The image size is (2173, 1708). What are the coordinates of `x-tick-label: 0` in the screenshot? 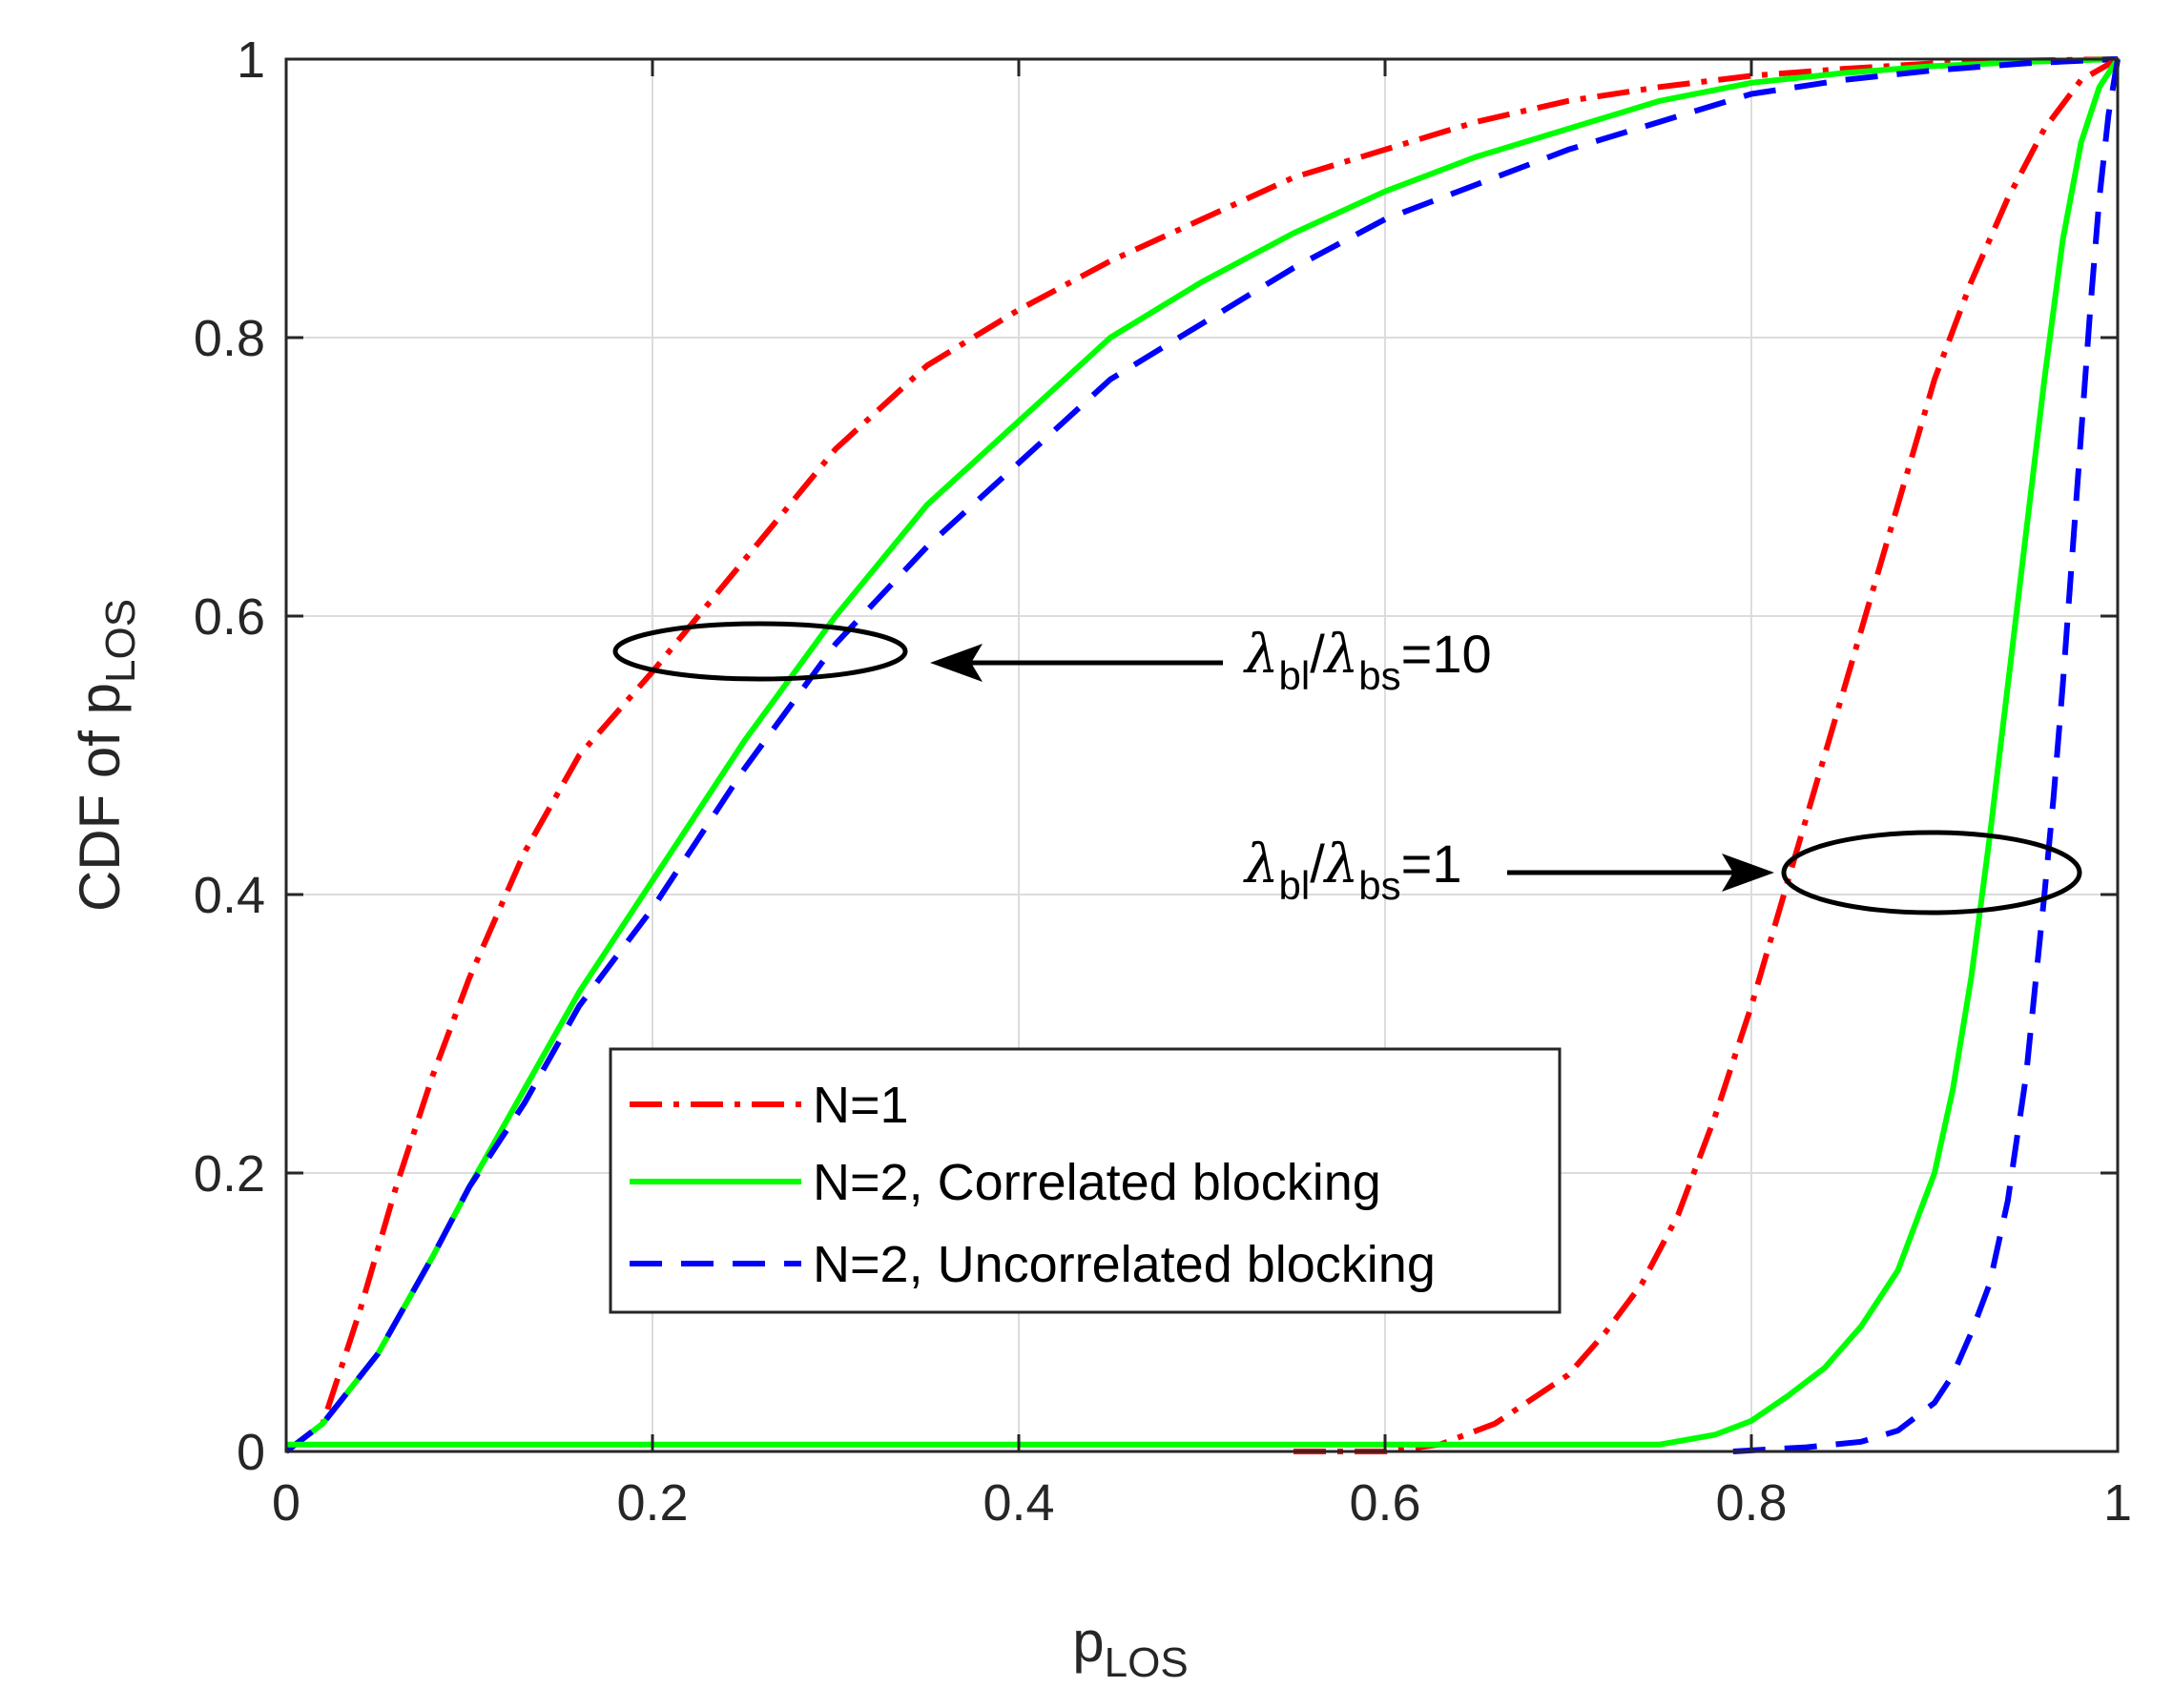 It's located at (286, 1503).